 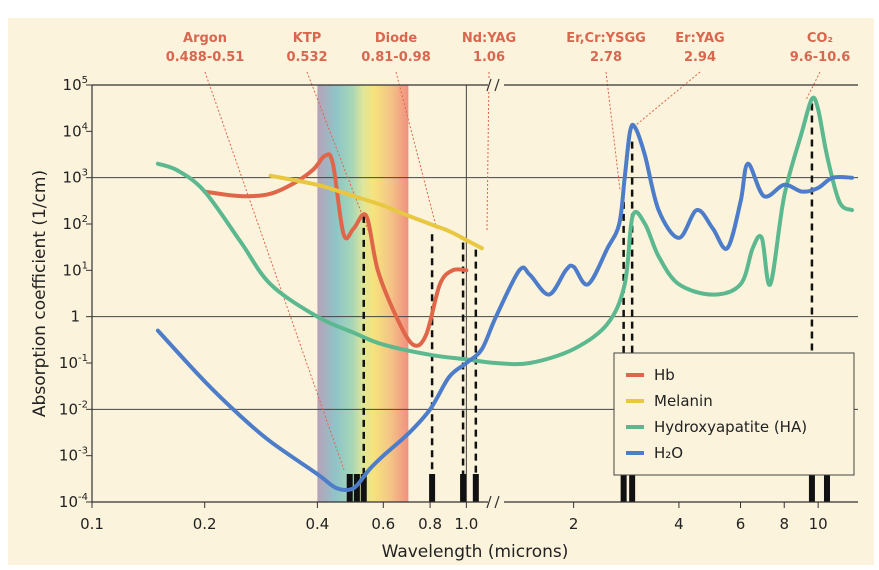 What do you see at coordinates (306, 57) in the screenshot?
I see `laser-range-1: 0.532` at bounding box center [306, 57].